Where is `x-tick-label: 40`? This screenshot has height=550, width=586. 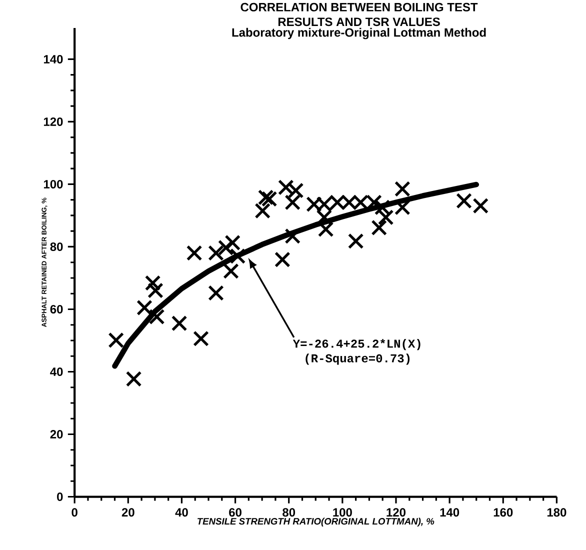 x-tick-label: 40 is located at coordinates (181, 512).